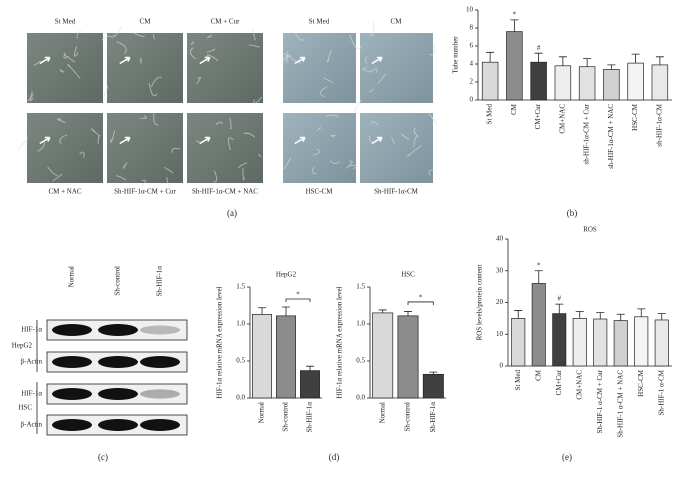 The height and width of the screenshot is (478, 677). I want to click on x-tick-label: sh-HIF-1α-CM + Cur, so click(587, 133).